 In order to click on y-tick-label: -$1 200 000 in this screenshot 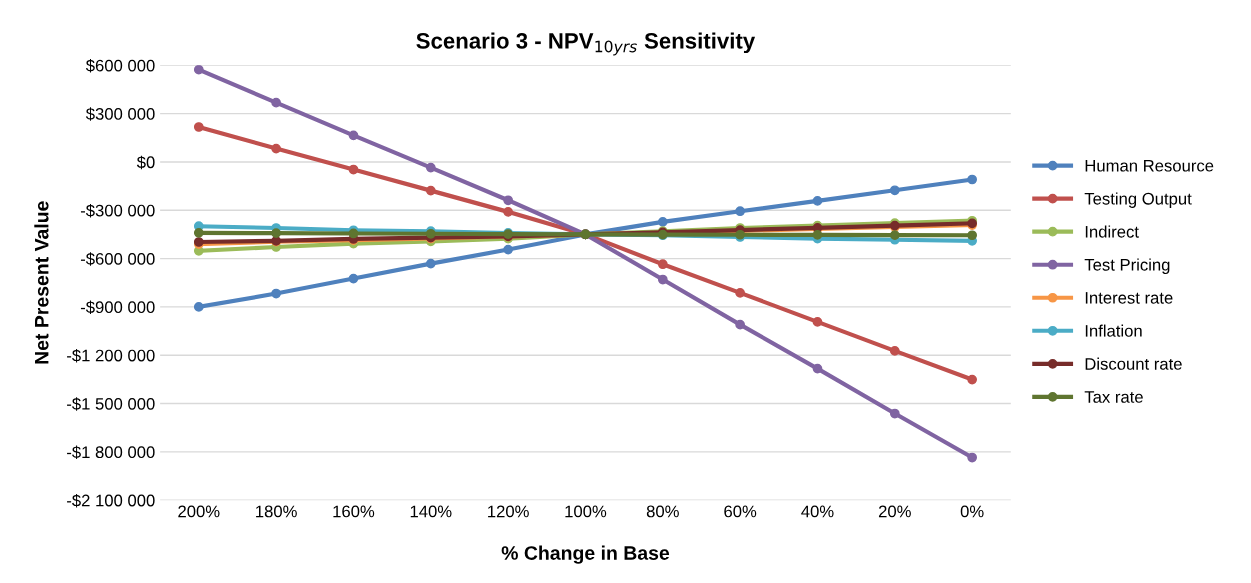, I will do `click(111, 355)`.